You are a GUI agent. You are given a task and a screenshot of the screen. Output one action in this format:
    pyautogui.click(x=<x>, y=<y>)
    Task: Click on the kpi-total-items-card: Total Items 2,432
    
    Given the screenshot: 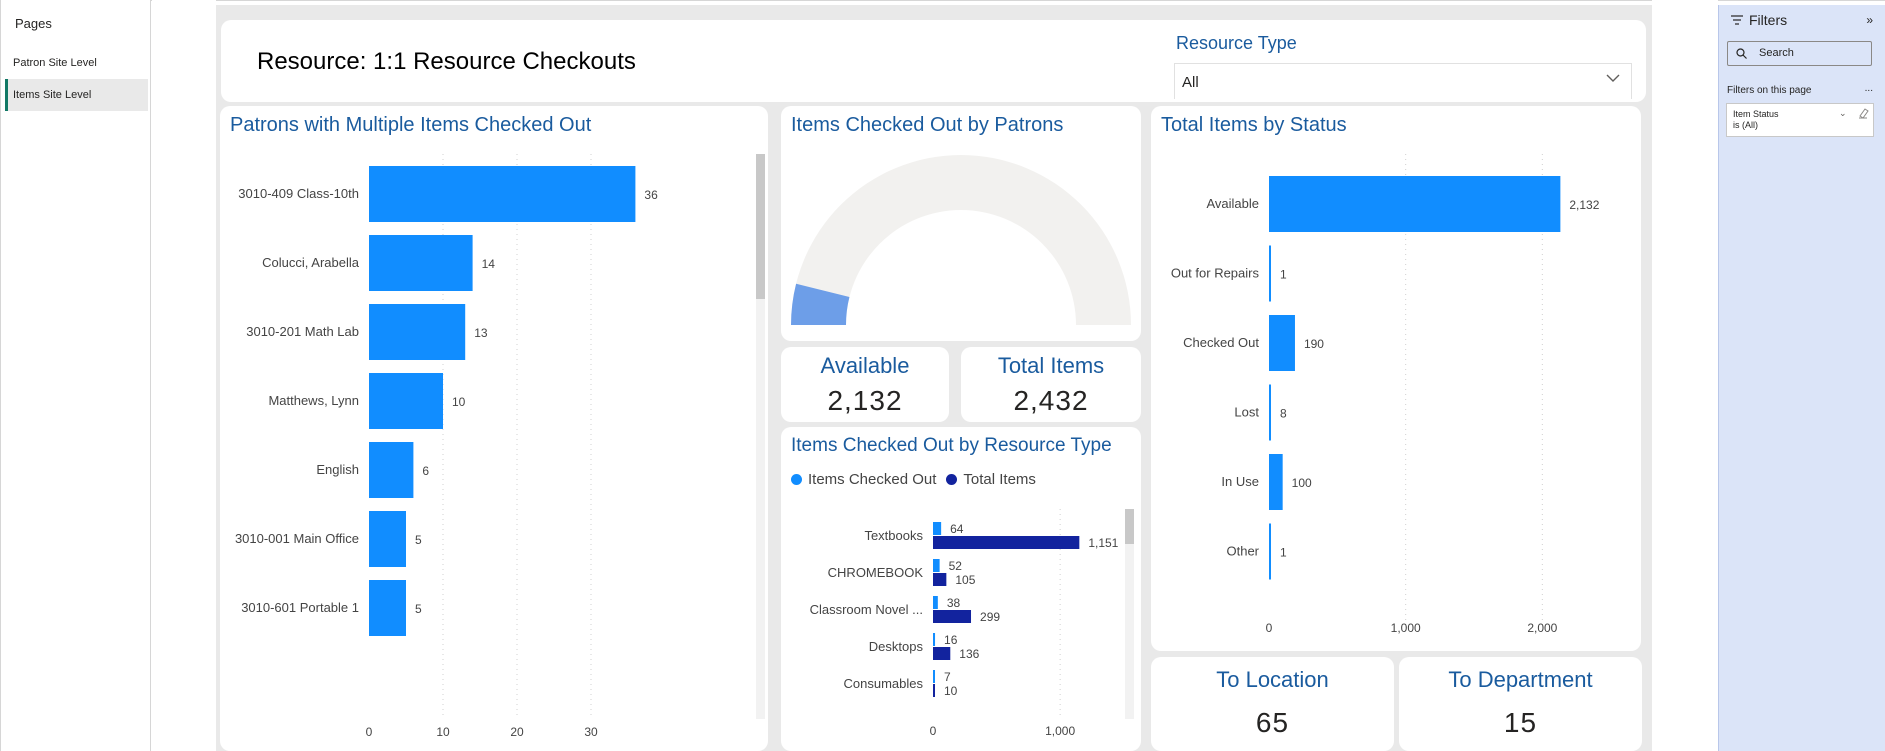 What is the action you would take?
    pyautogui.click(x=1051, y=384)
    